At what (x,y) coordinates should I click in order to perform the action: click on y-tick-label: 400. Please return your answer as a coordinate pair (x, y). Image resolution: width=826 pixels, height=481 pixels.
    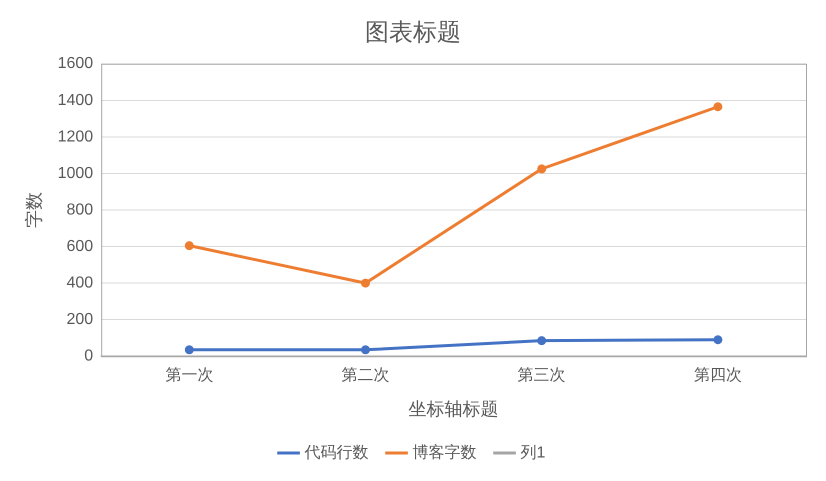
    Looking at the image, I should click on (80, 283).